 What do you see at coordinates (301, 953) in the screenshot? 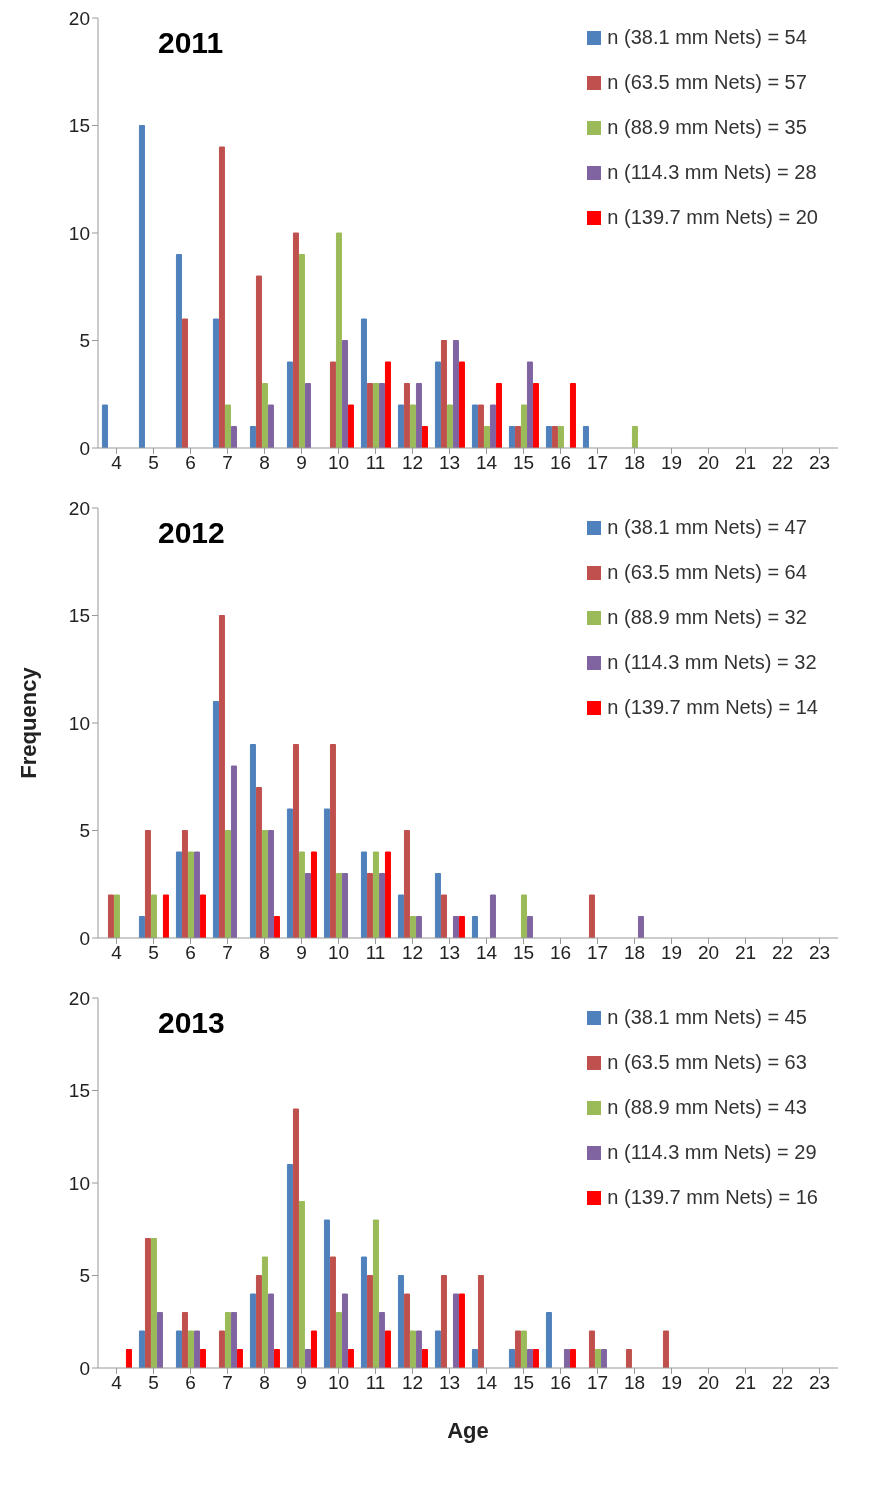
I see `x-tick-label: 9` at bounding box center [301, 953].